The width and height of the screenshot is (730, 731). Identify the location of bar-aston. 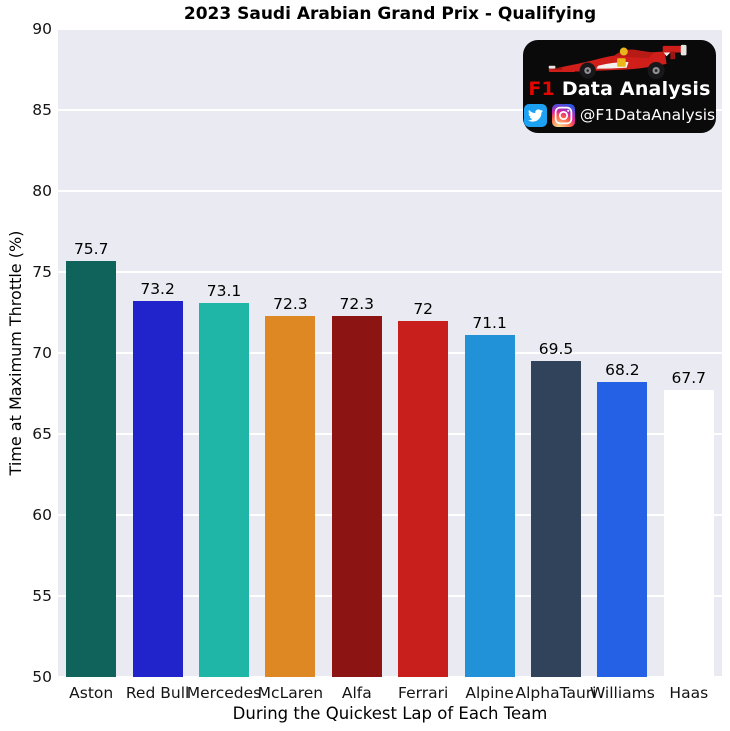
(91, 468).